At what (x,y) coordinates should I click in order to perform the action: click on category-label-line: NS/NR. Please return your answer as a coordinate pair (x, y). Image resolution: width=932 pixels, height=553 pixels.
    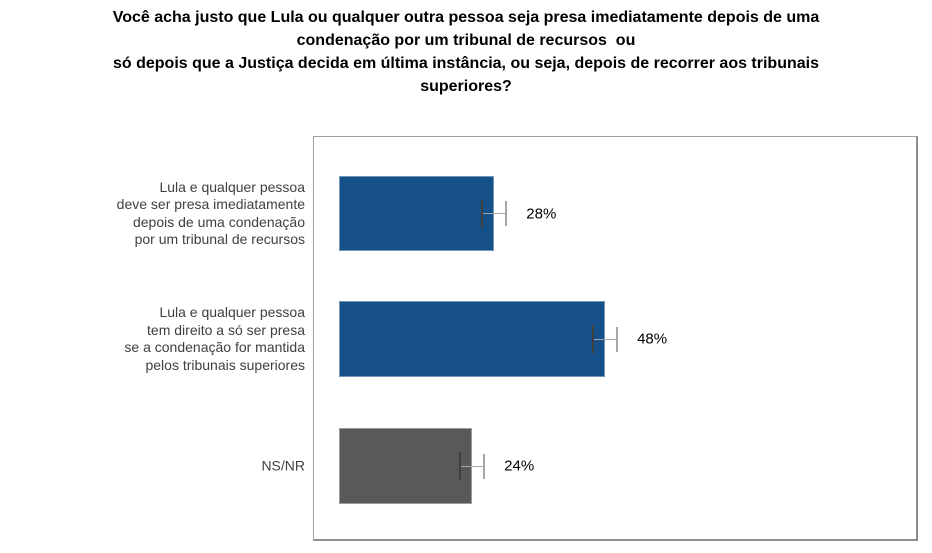
    Looking at the image, I should click on (283, 465).